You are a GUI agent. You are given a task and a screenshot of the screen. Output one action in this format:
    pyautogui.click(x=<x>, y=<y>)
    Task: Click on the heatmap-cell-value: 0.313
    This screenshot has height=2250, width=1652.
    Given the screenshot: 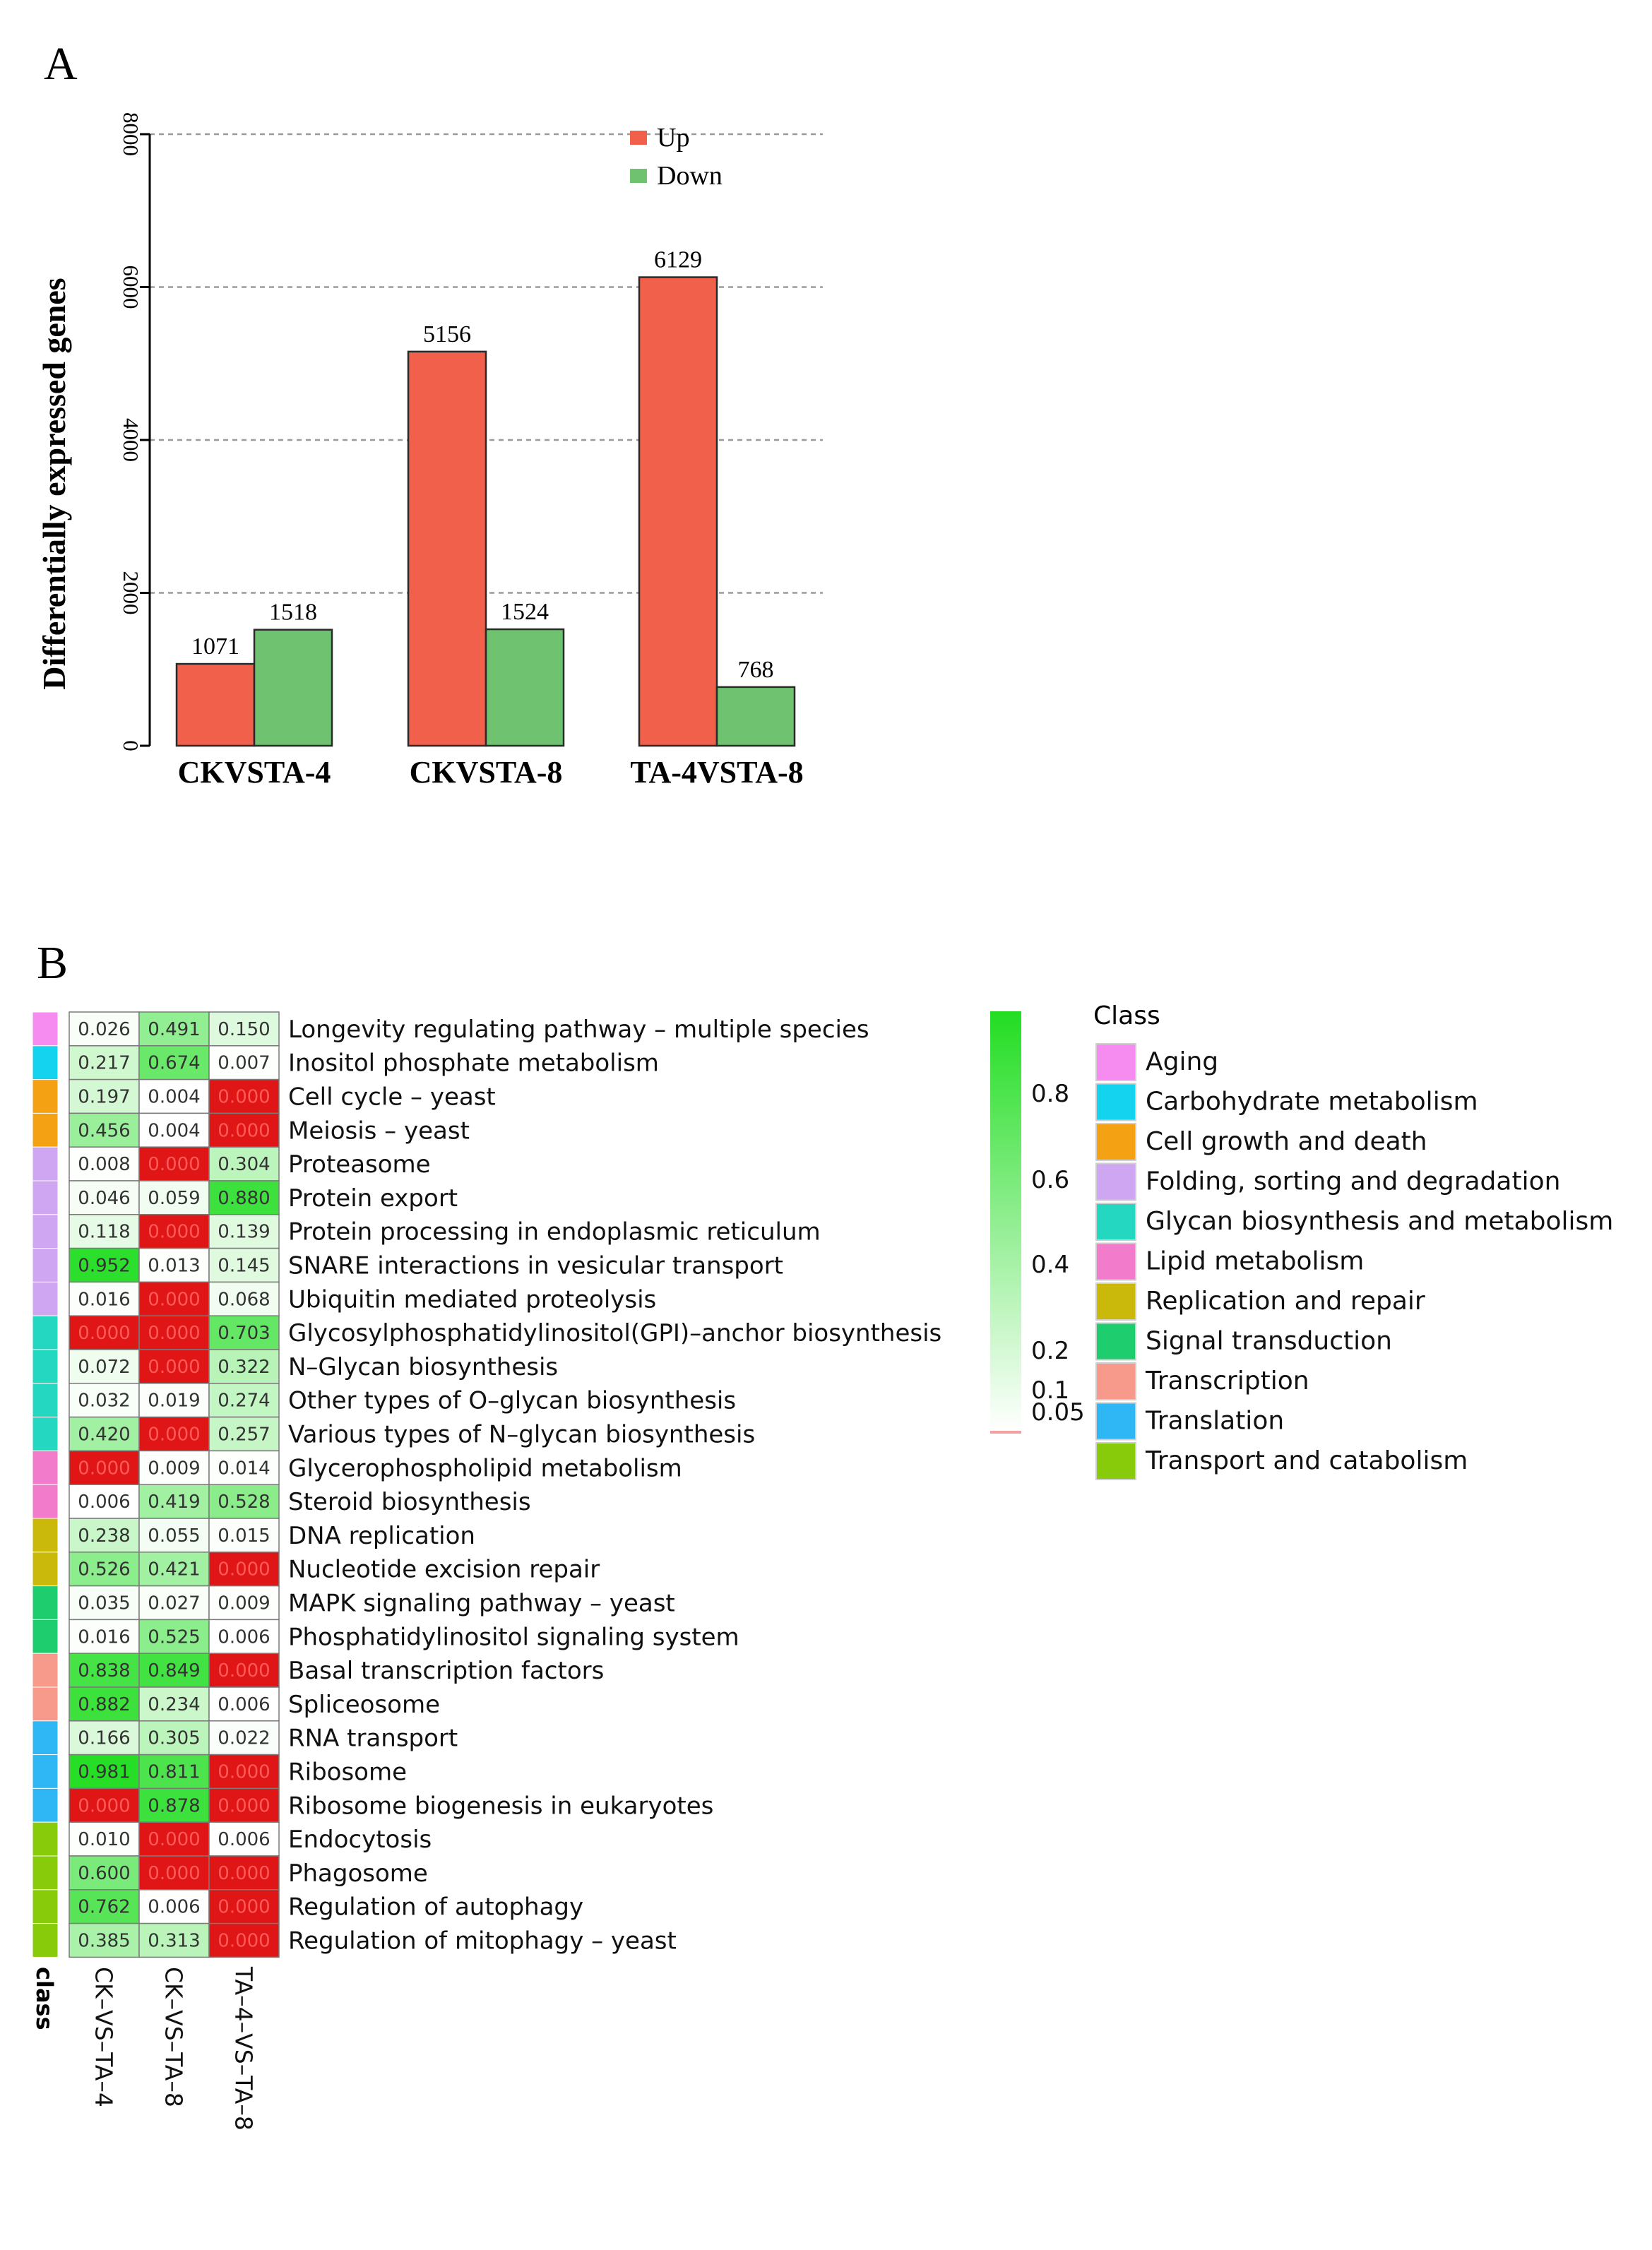 What is the action you would take?
    pyautogui.click(x=174, y=1941)
    